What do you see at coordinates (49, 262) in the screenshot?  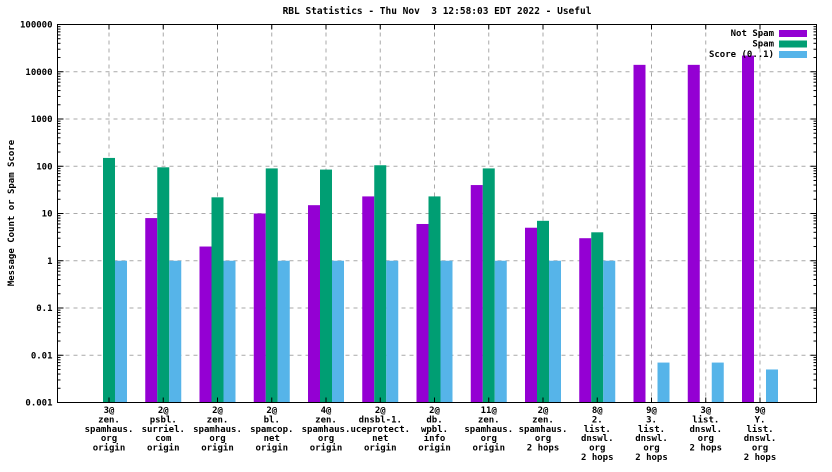 I see `y-tick-label: 1` at bounding box center [49, 262].